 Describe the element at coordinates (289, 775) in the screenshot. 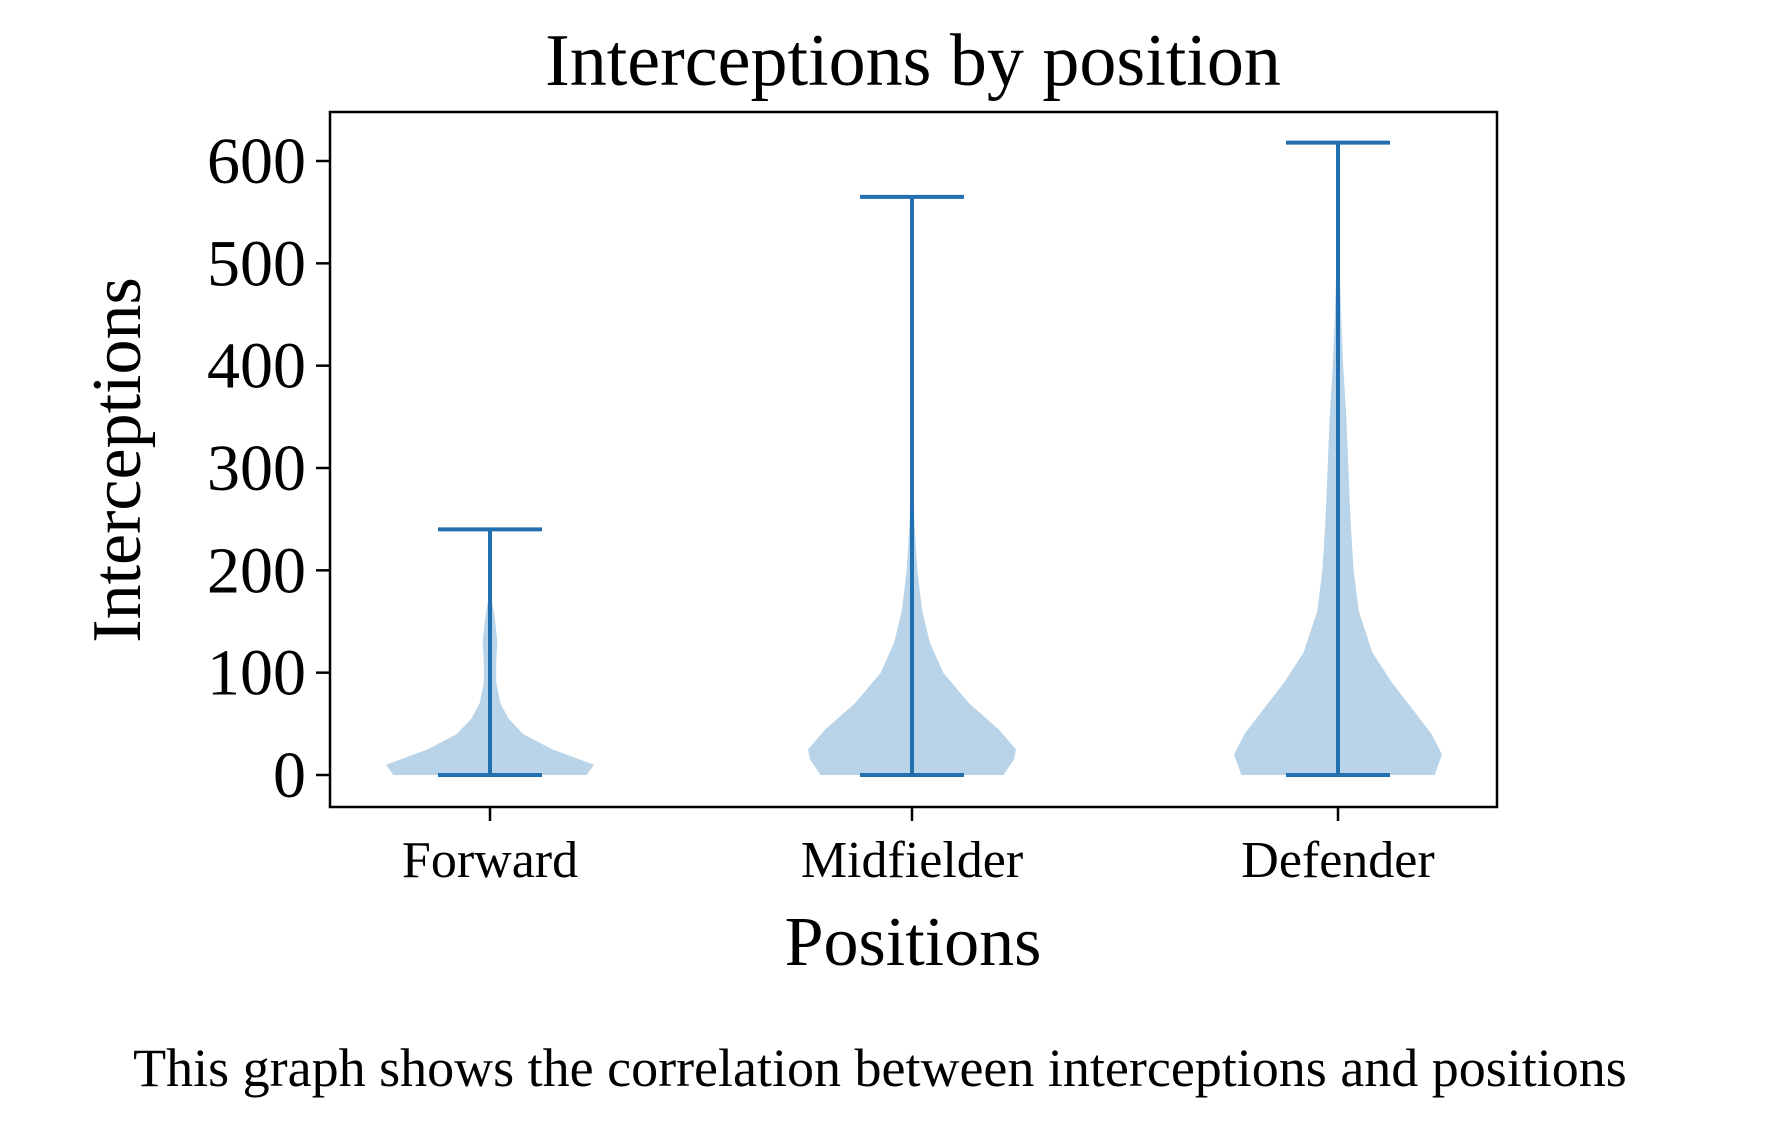

I see `y-tick-label: 0` at that location.